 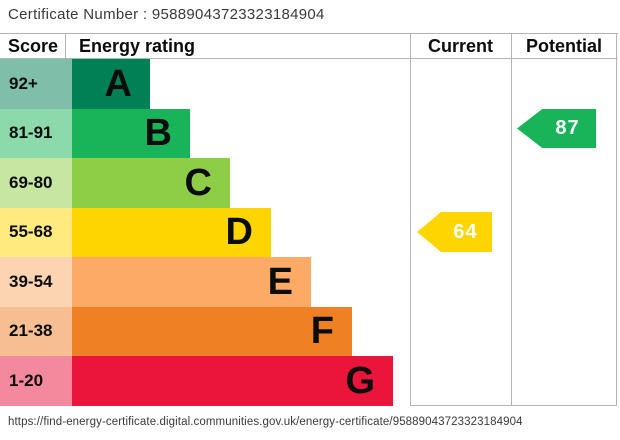 What do you see at coordinates (36, 331) in the screenshot?
I see `band-score-range: 21-38` at bounding box center [36, 331].